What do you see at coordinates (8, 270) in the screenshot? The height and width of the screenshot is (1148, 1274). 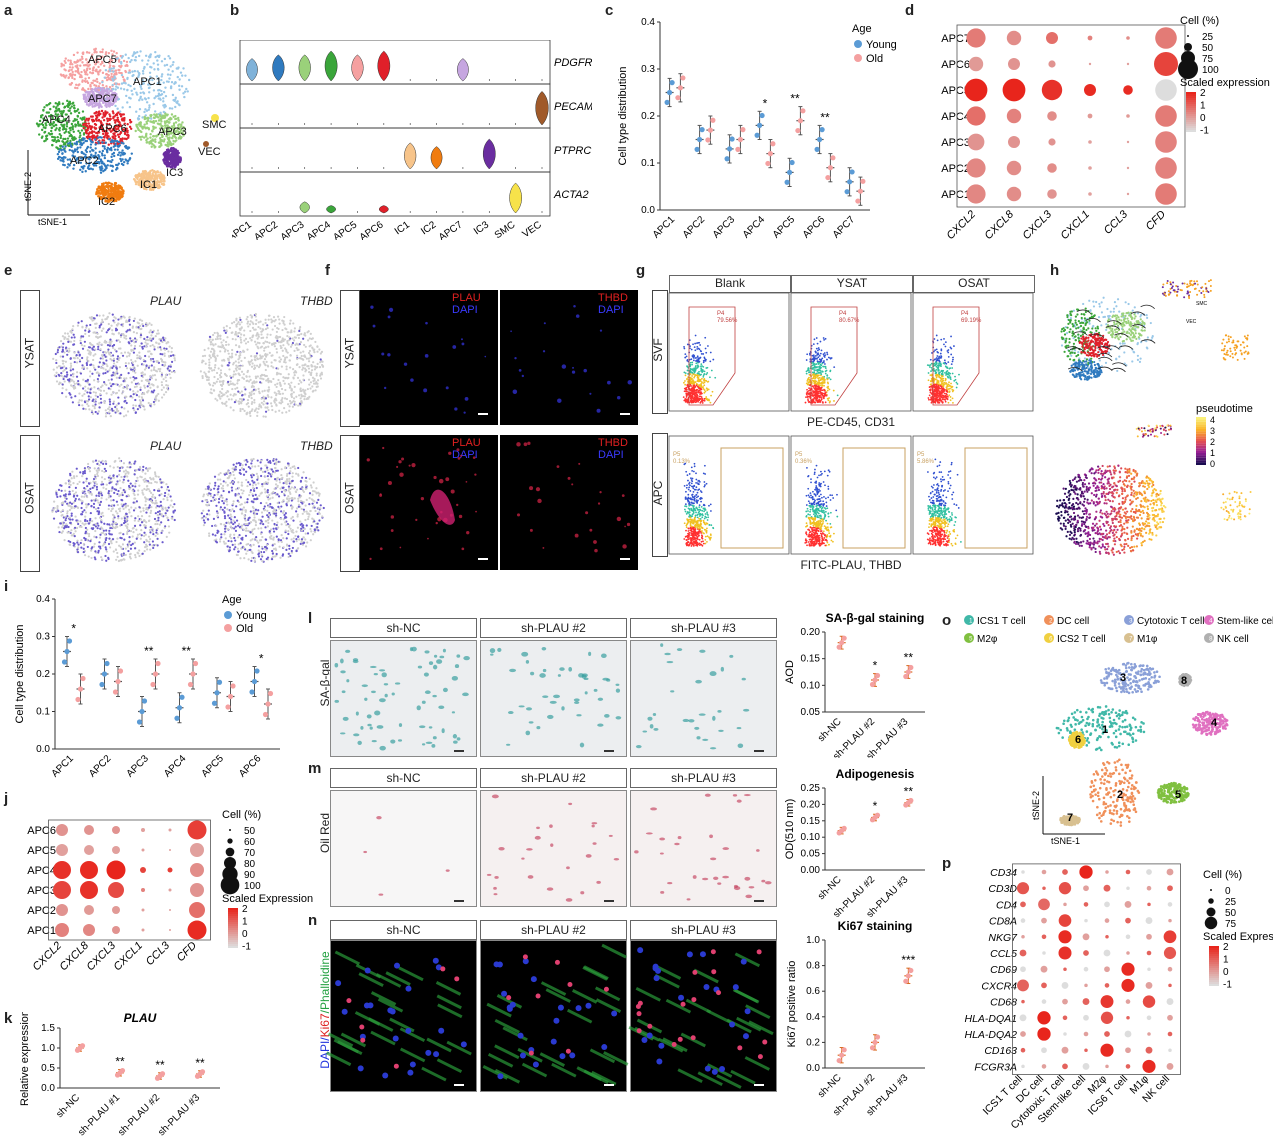 I see `panel-e-label: e` at bounding box center [8, 270].